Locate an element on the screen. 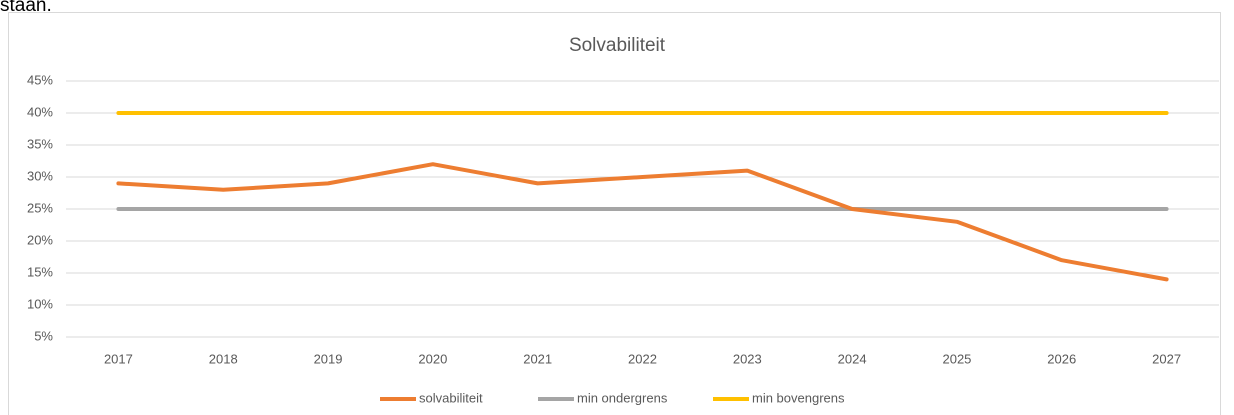 The height and width of the screenshot is (415, 1234). x-tick-label: 2023 is located at coordinates (747, 358).